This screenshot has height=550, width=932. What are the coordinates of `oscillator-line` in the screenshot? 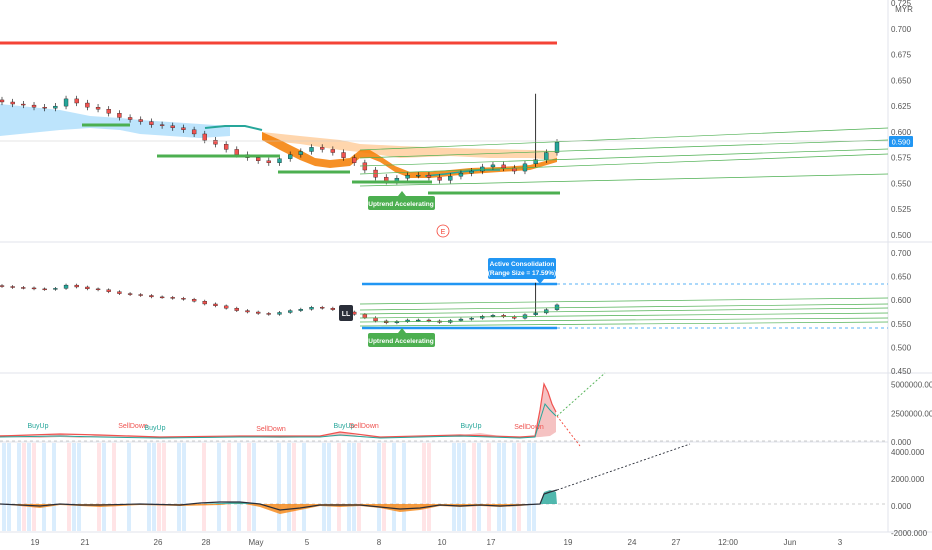 It's located at (279, 500).